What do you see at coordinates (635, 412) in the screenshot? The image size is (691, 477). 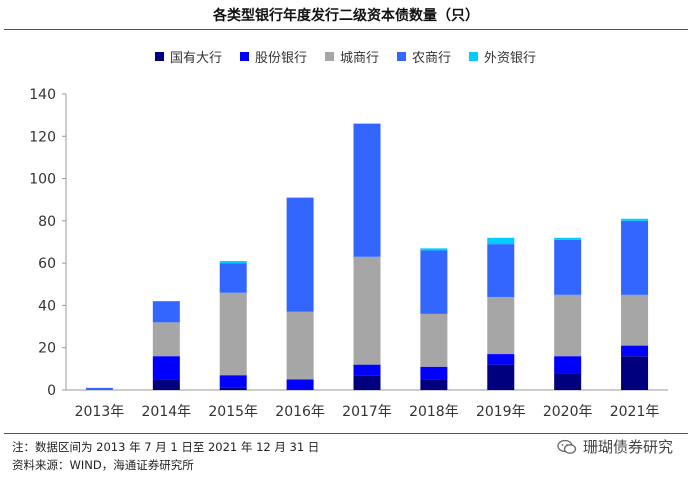 I see `x-tick-label: 2021年` at bounding box center [635, 412].